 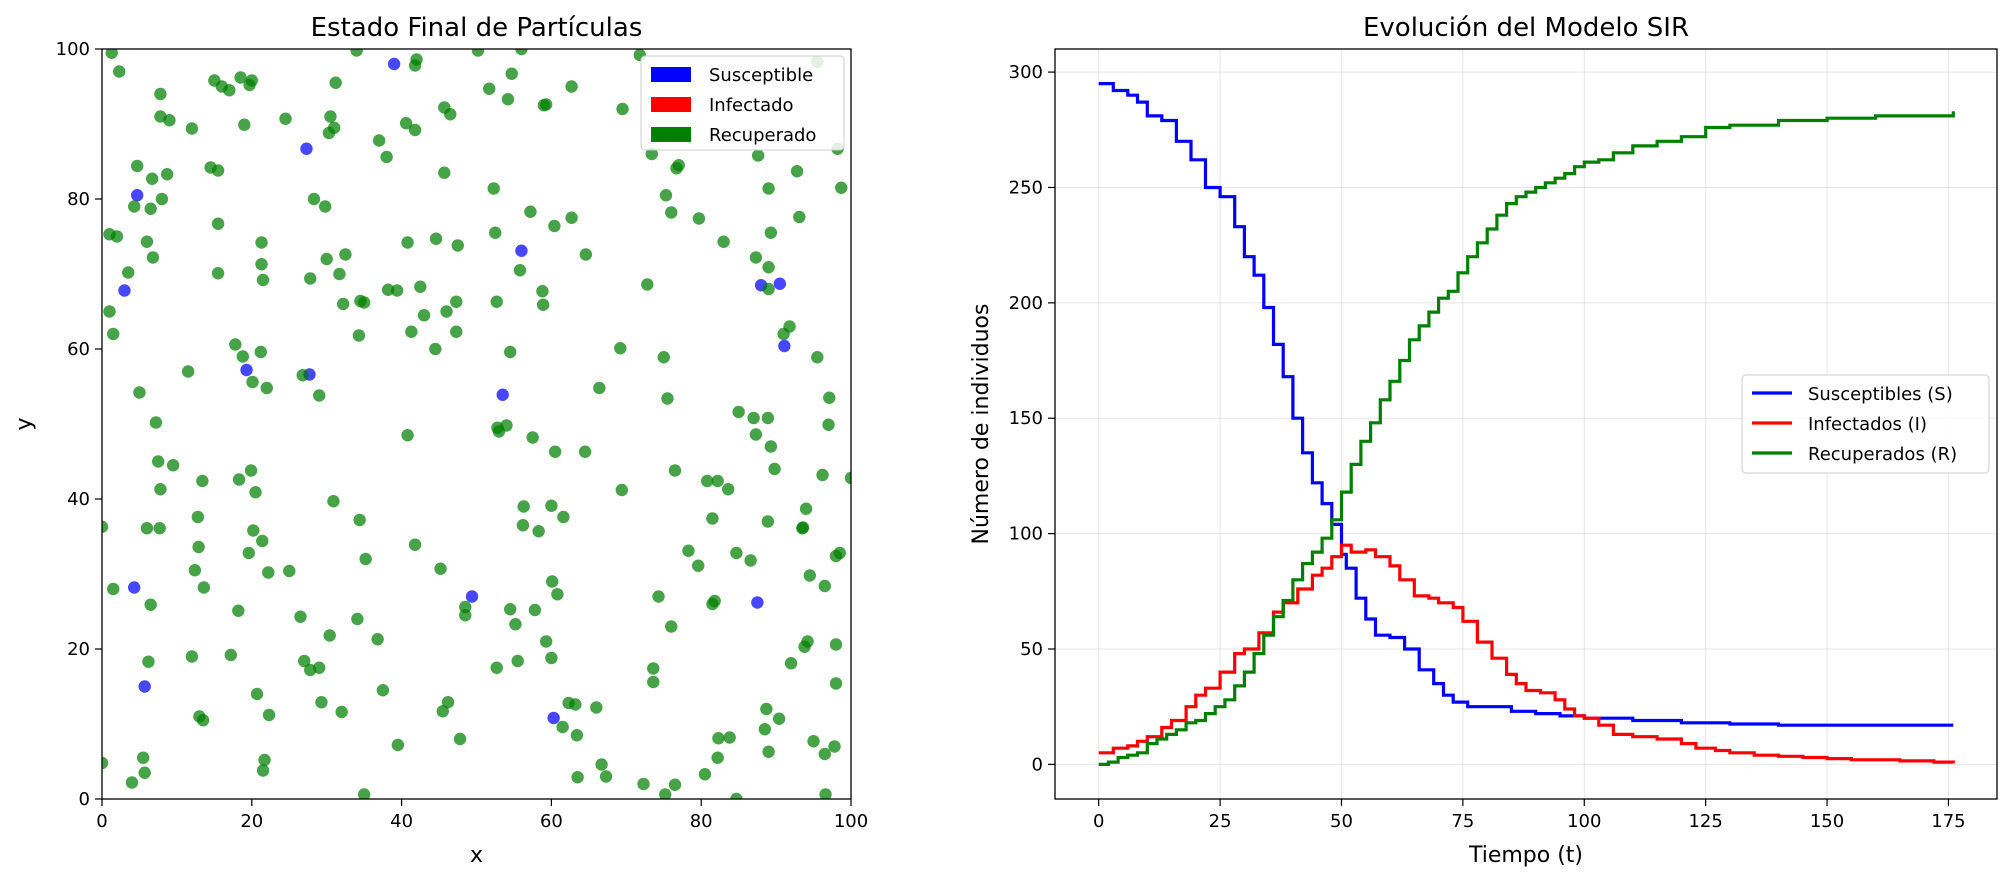 I want to click on scatter-title: Estado Final de Partículas, so click(x=477, y=28).